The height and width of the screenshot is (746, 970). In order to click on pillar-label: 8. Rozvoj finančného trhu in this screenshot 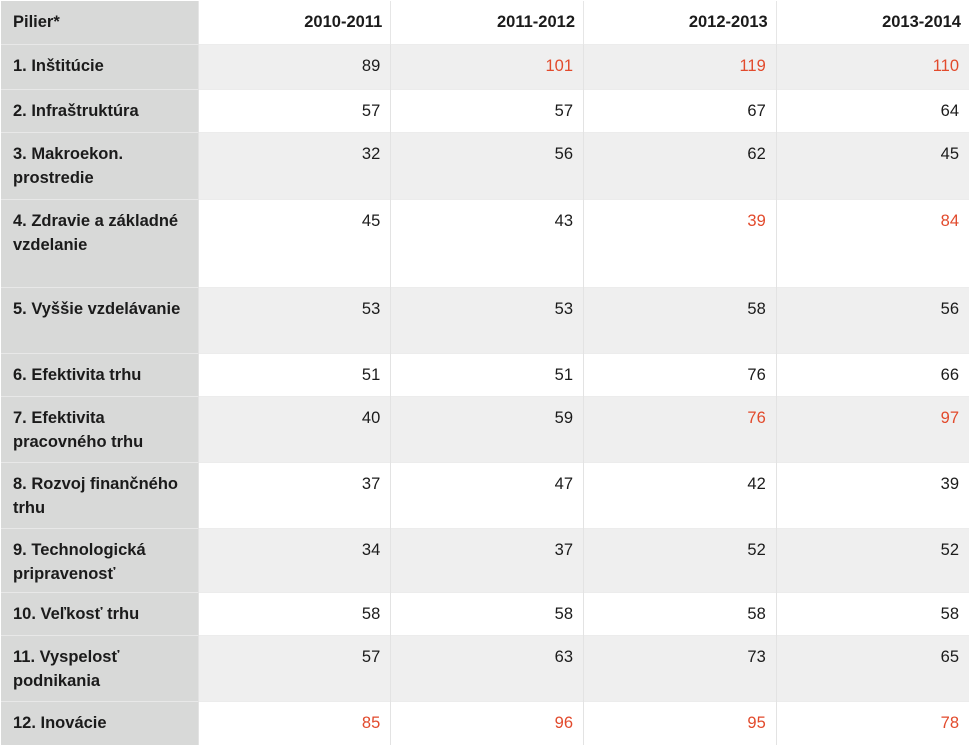, I will do `click(99, 494)`.